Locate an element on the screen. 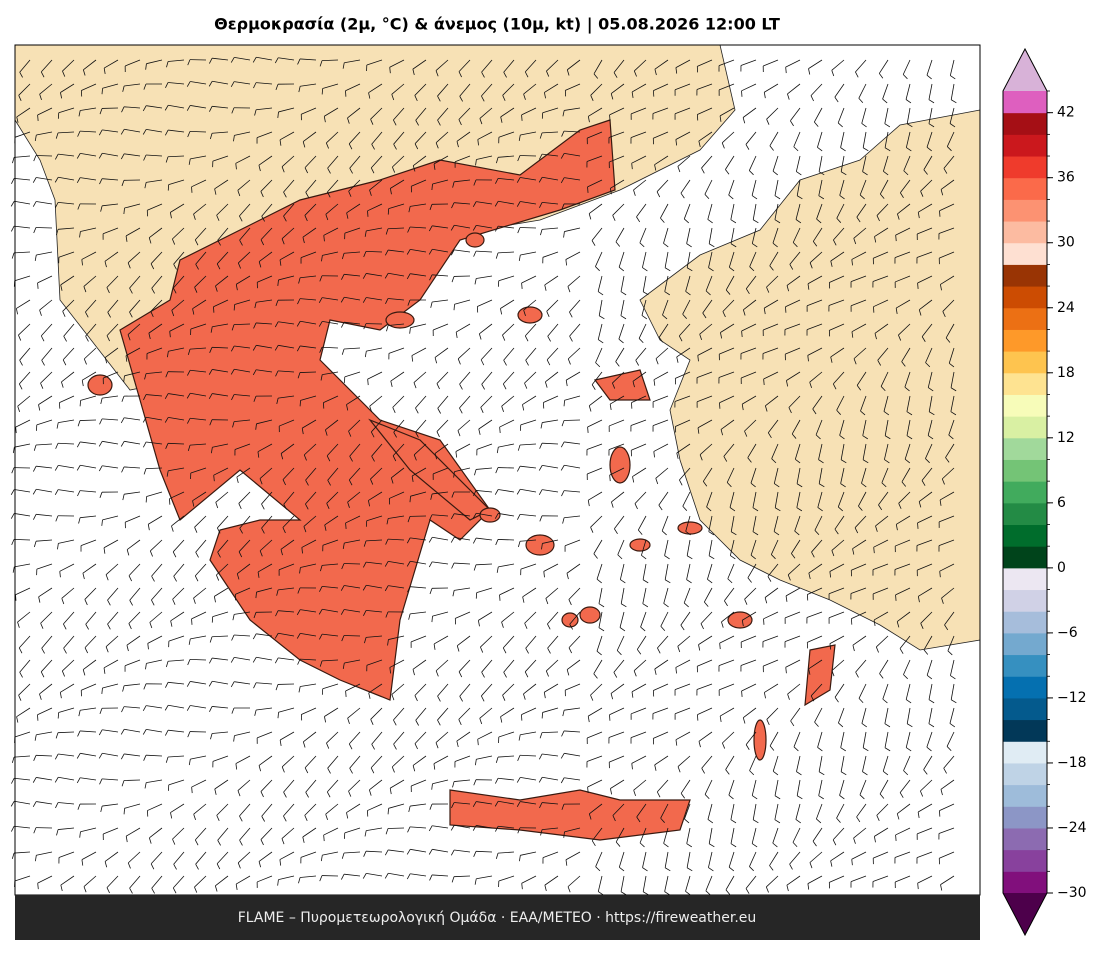  colorbar-tick-label: 36 is located at coordinates (1066, 178).